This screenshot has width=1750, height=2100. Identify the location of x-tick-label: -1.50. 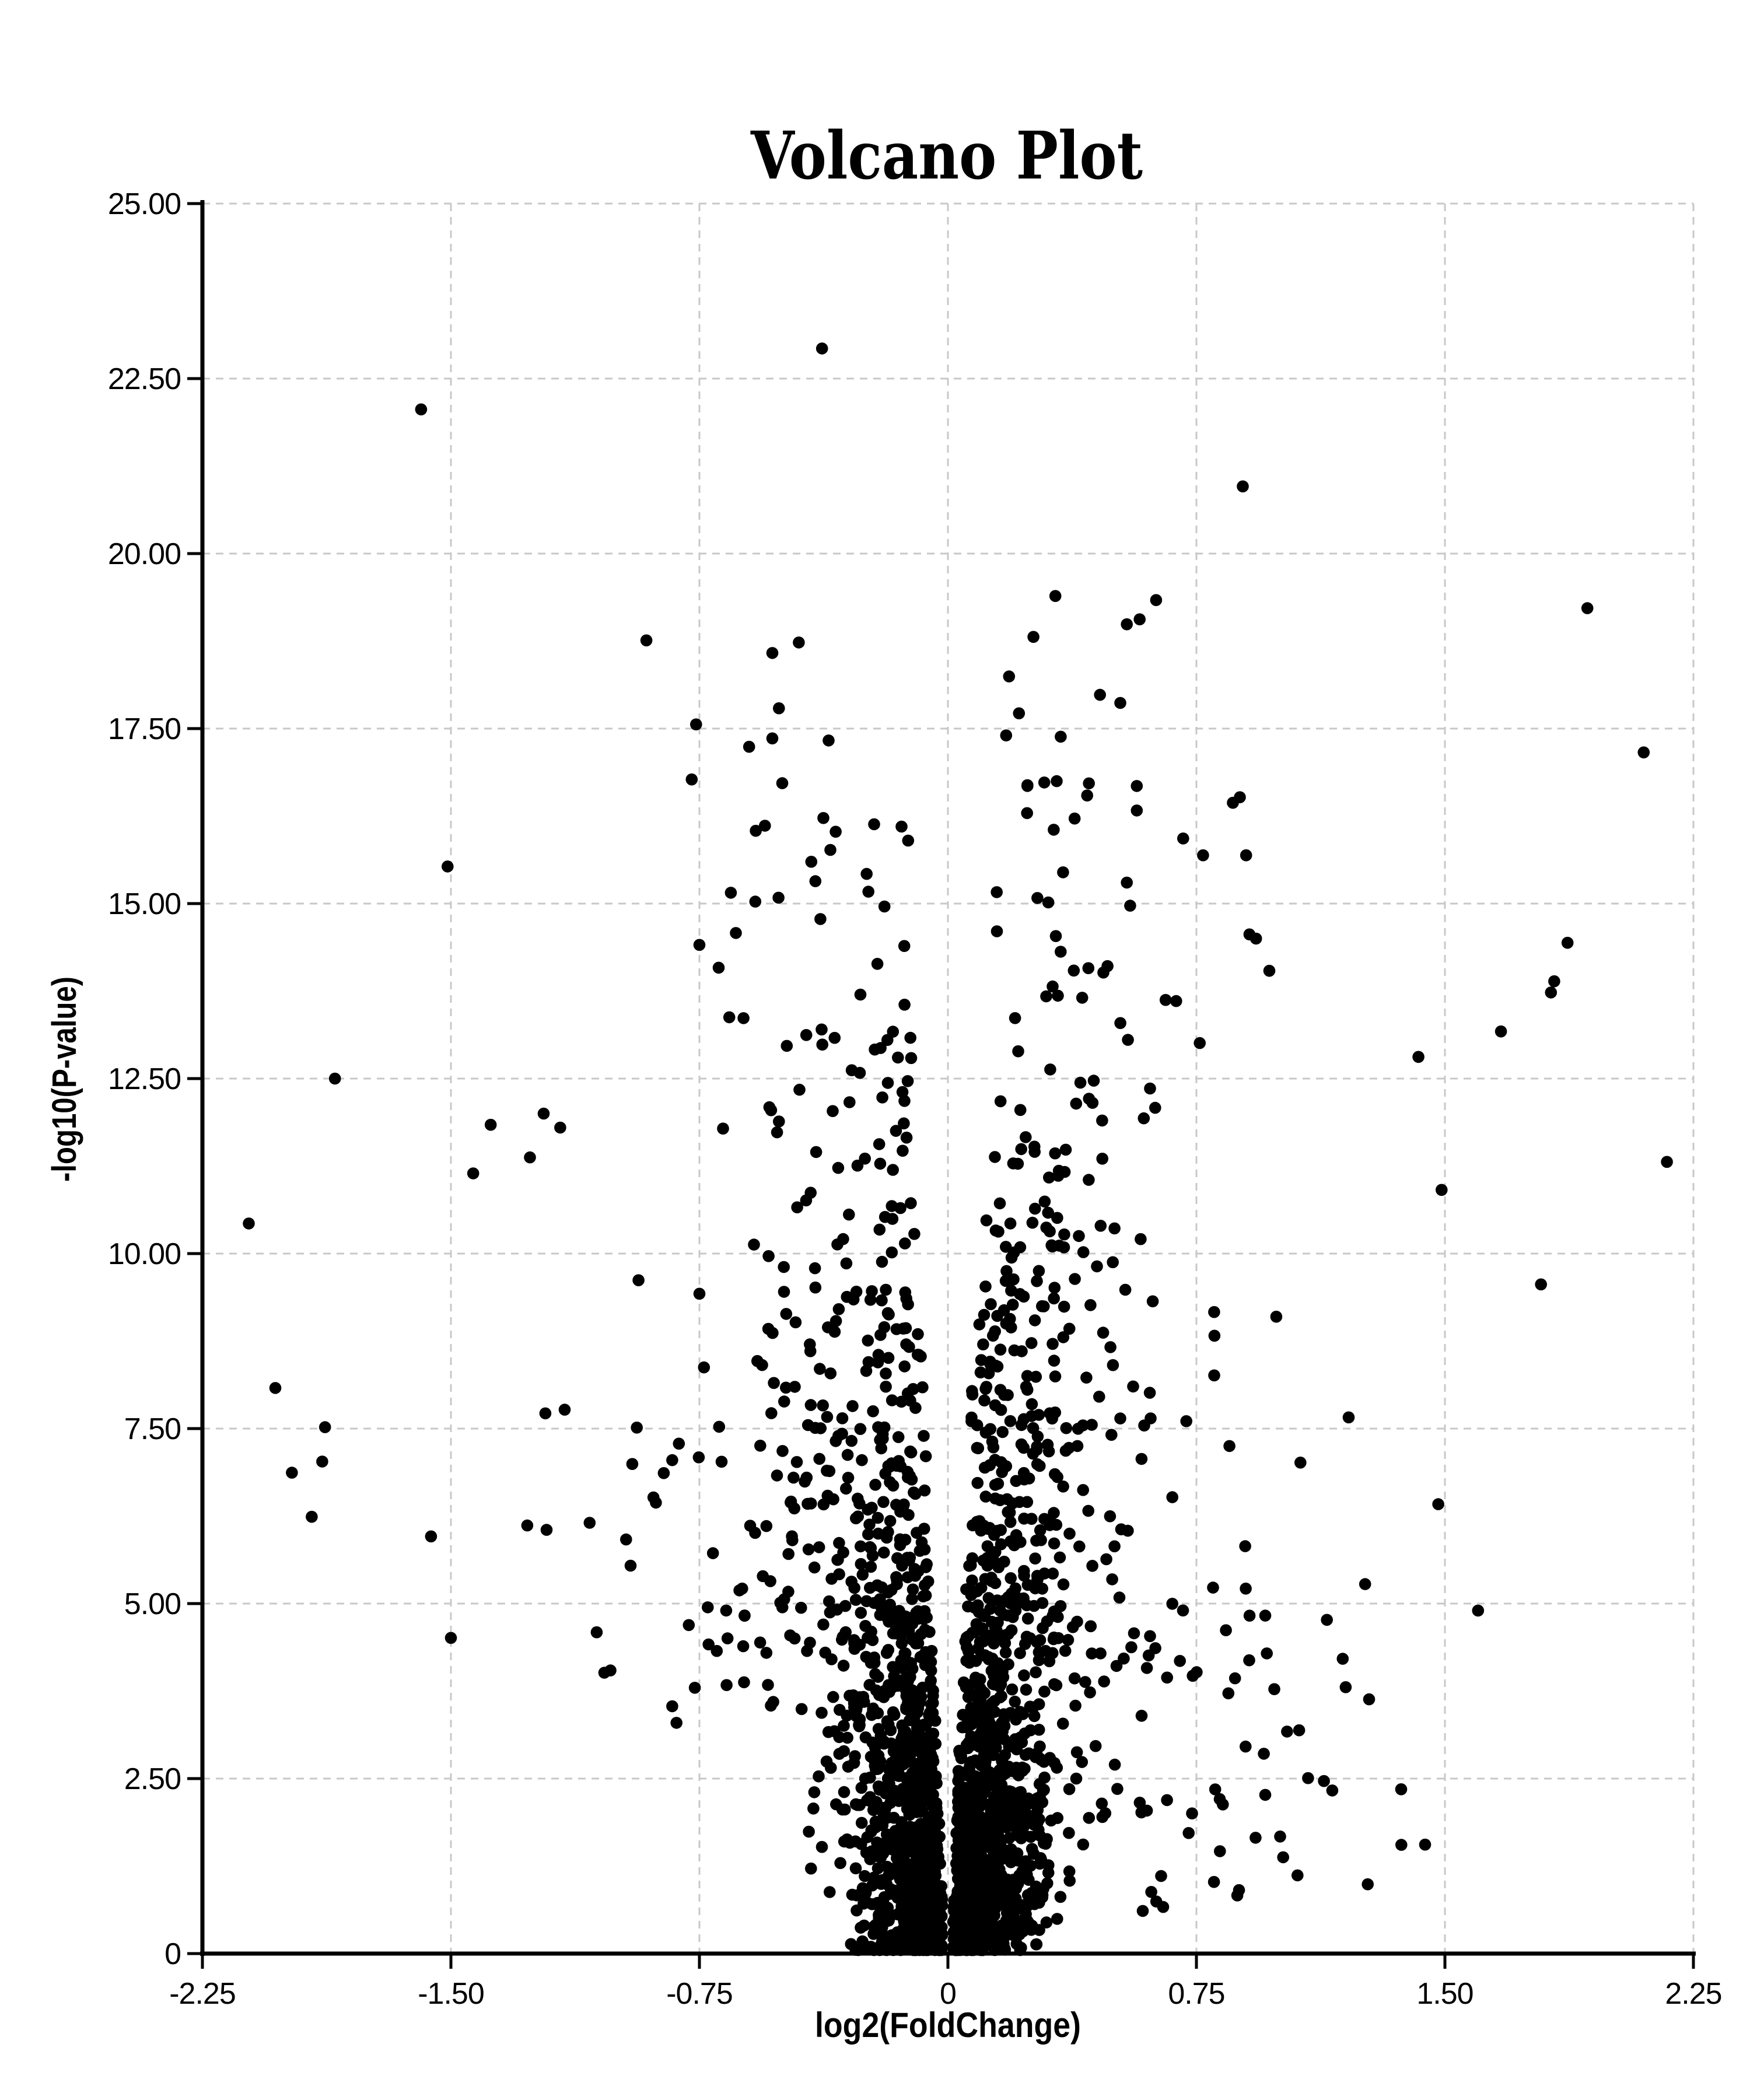
(451, 1994).